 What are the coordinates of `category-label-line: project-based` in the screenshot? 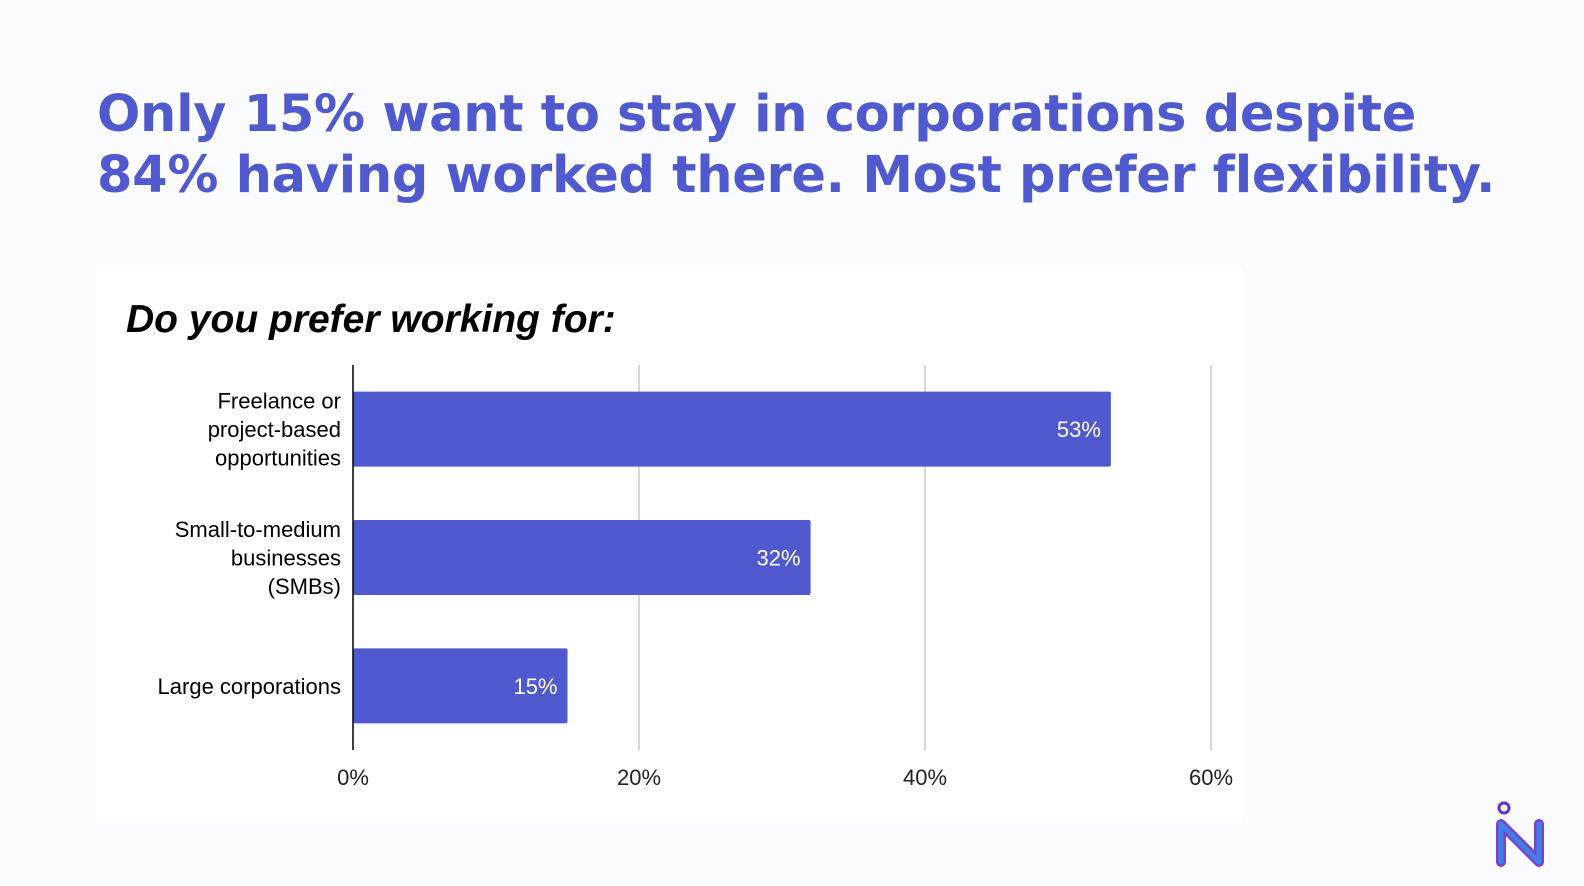 It's located at (274, 429).